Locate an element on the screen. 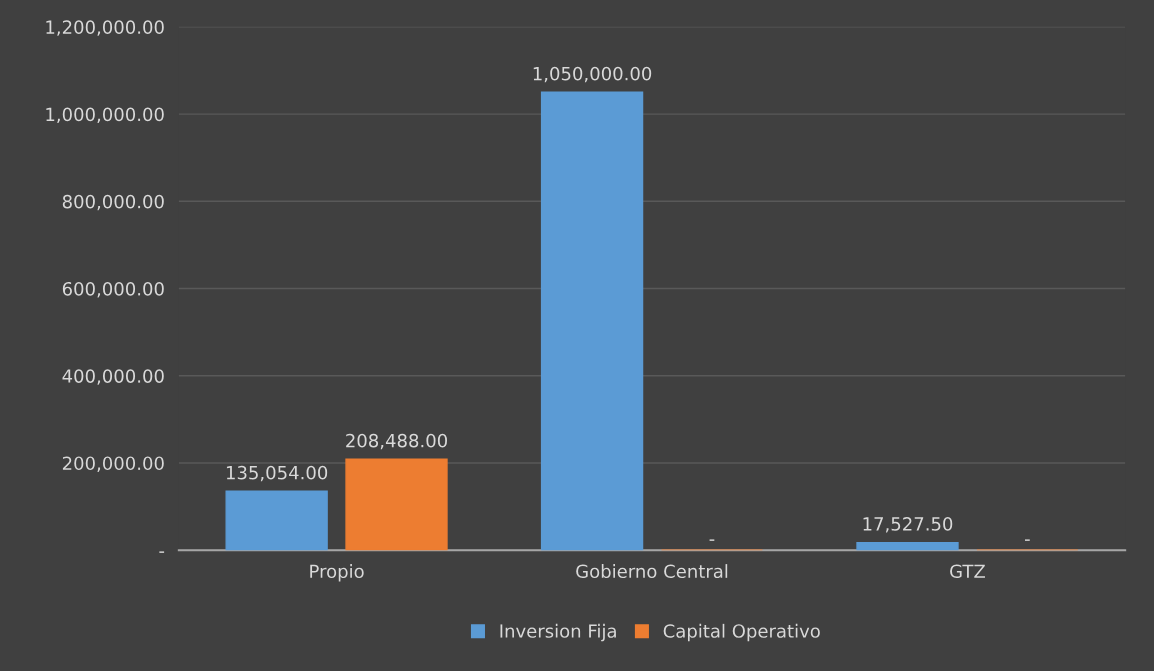  y-tick-label: 600,000.00 is located at coordinates (113, 289).